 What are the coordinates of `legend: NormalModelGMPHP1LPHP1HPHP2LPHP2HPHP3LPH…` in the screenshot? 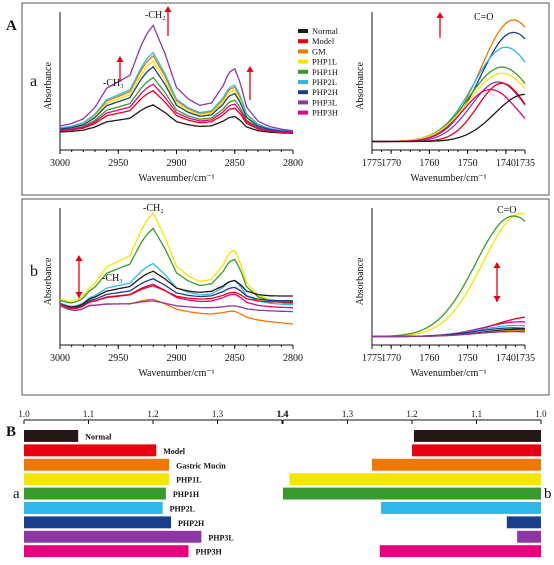 It's located at (318, 72).